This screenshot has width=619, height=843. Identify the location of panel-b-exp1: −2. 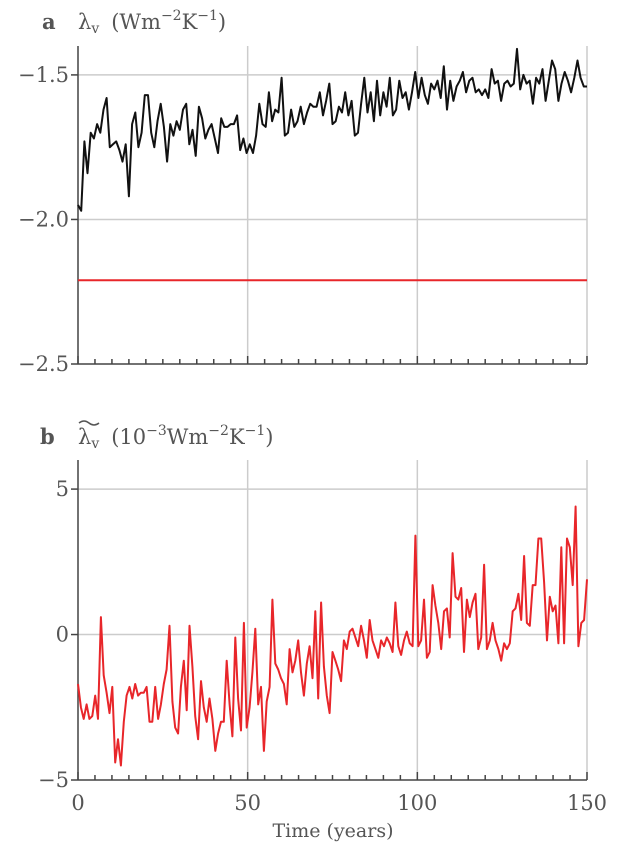
(218, 431).